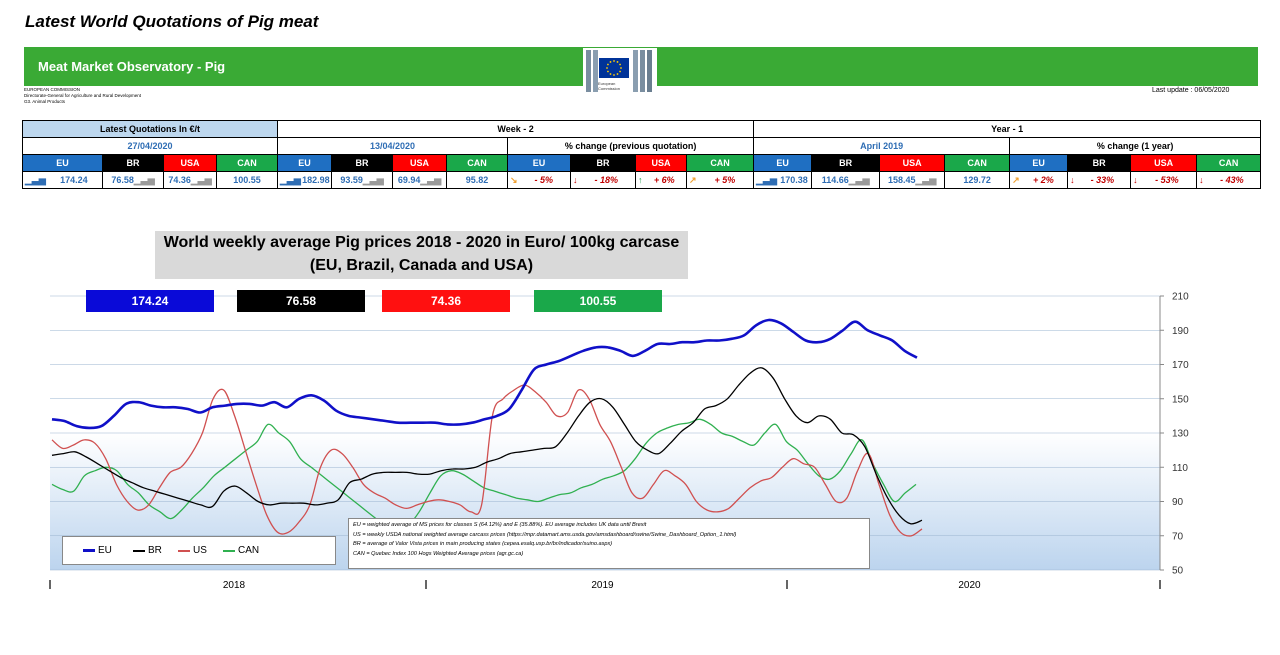 This screenshot has height=655, width=1280. I want to click on arrow-up-icon: ↑, so click(640, 180).